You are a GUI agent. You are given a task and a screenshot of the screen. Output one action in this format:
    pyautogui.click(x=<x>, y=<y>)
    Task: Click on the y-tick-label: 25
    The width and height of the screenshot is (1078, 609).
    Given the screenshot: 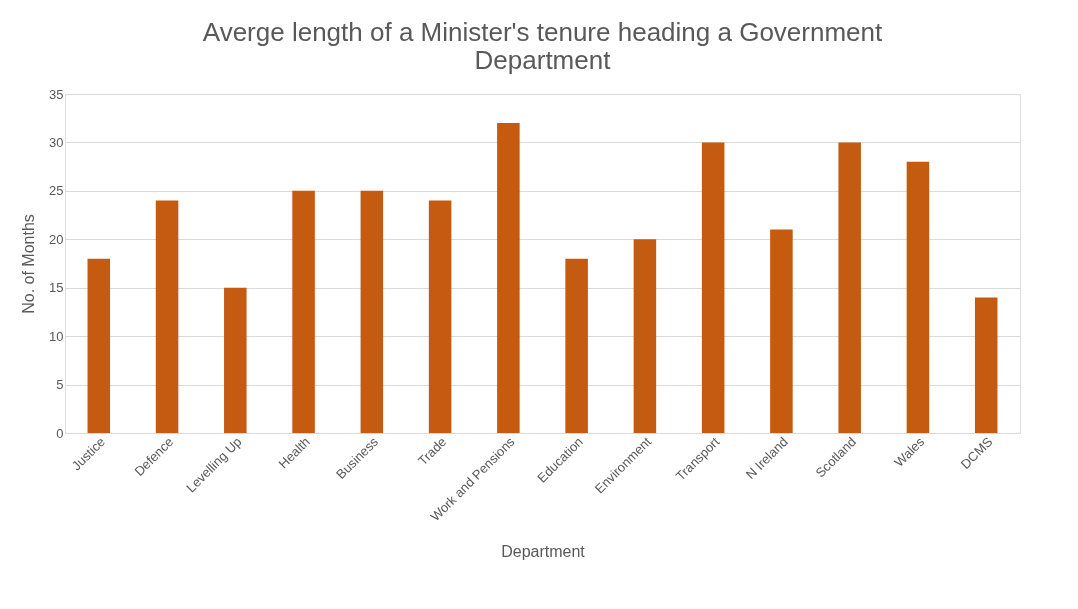 What is the action you would take?
    pyautogui.click(x=56, y=191)
    